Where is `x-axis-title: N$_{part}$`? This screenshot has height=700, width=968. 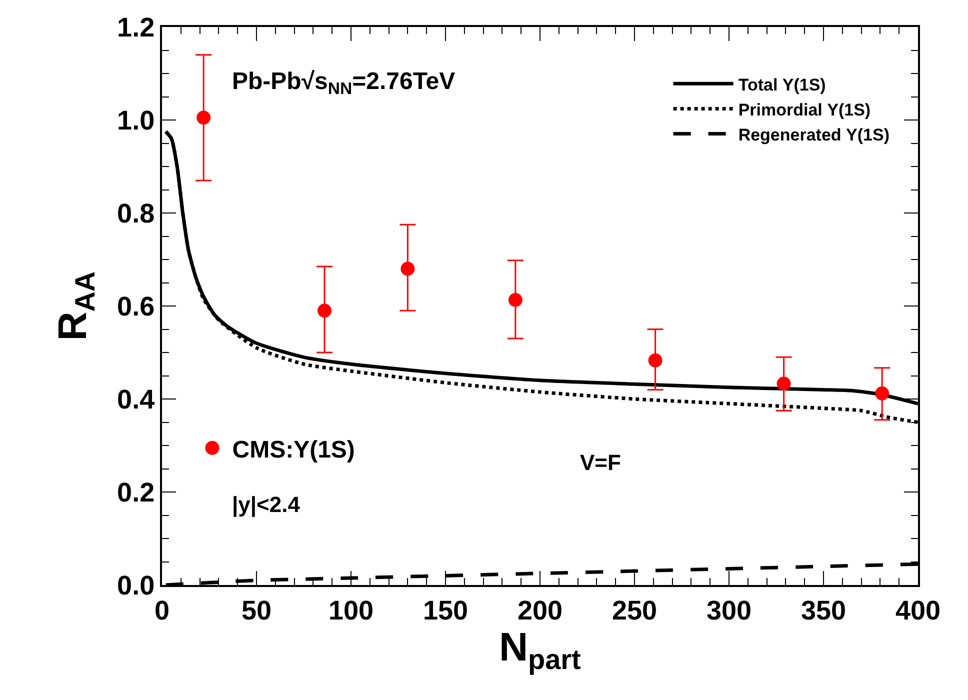
x-axis-title: N$_{part}$ is located at coordinates (540, 650).